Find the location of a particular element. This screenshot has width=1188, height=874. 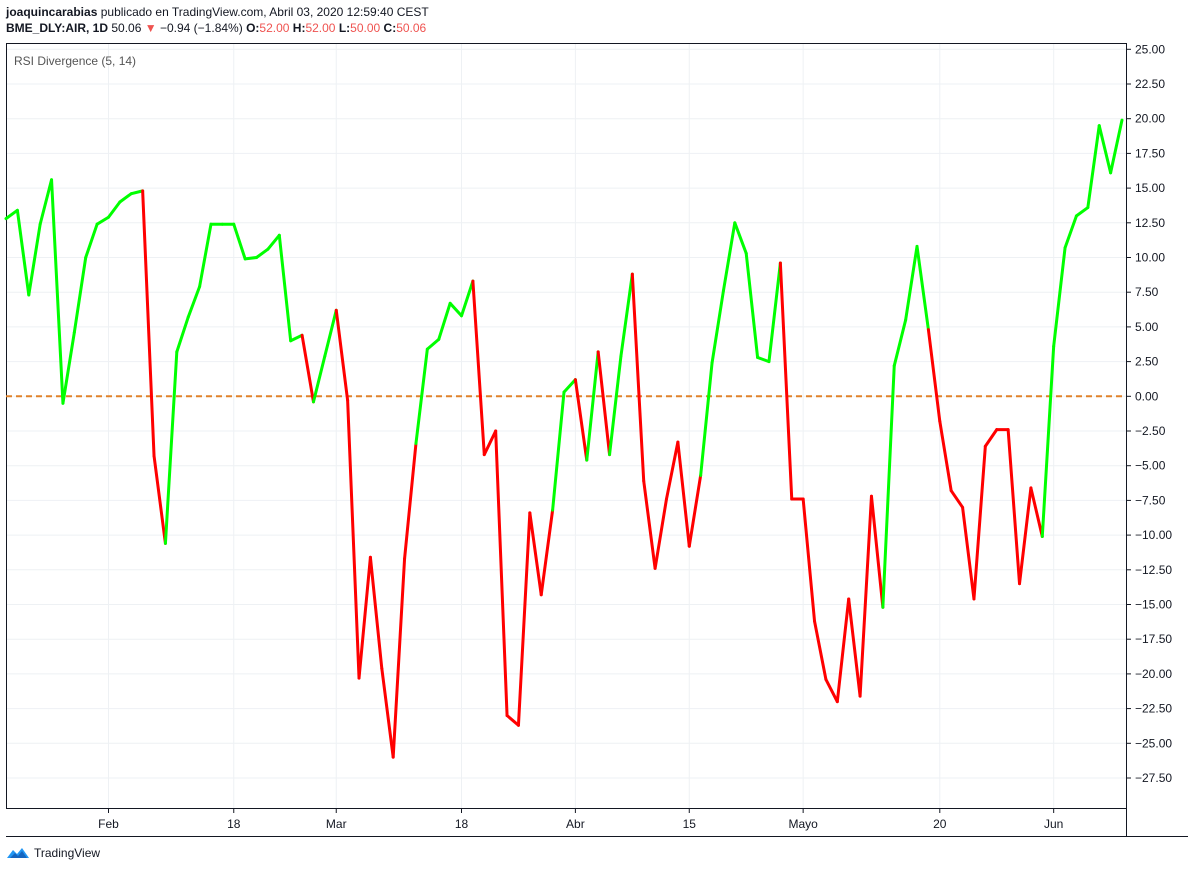

y-tick-label: 17.50 is located at coordinates (1150, 153).